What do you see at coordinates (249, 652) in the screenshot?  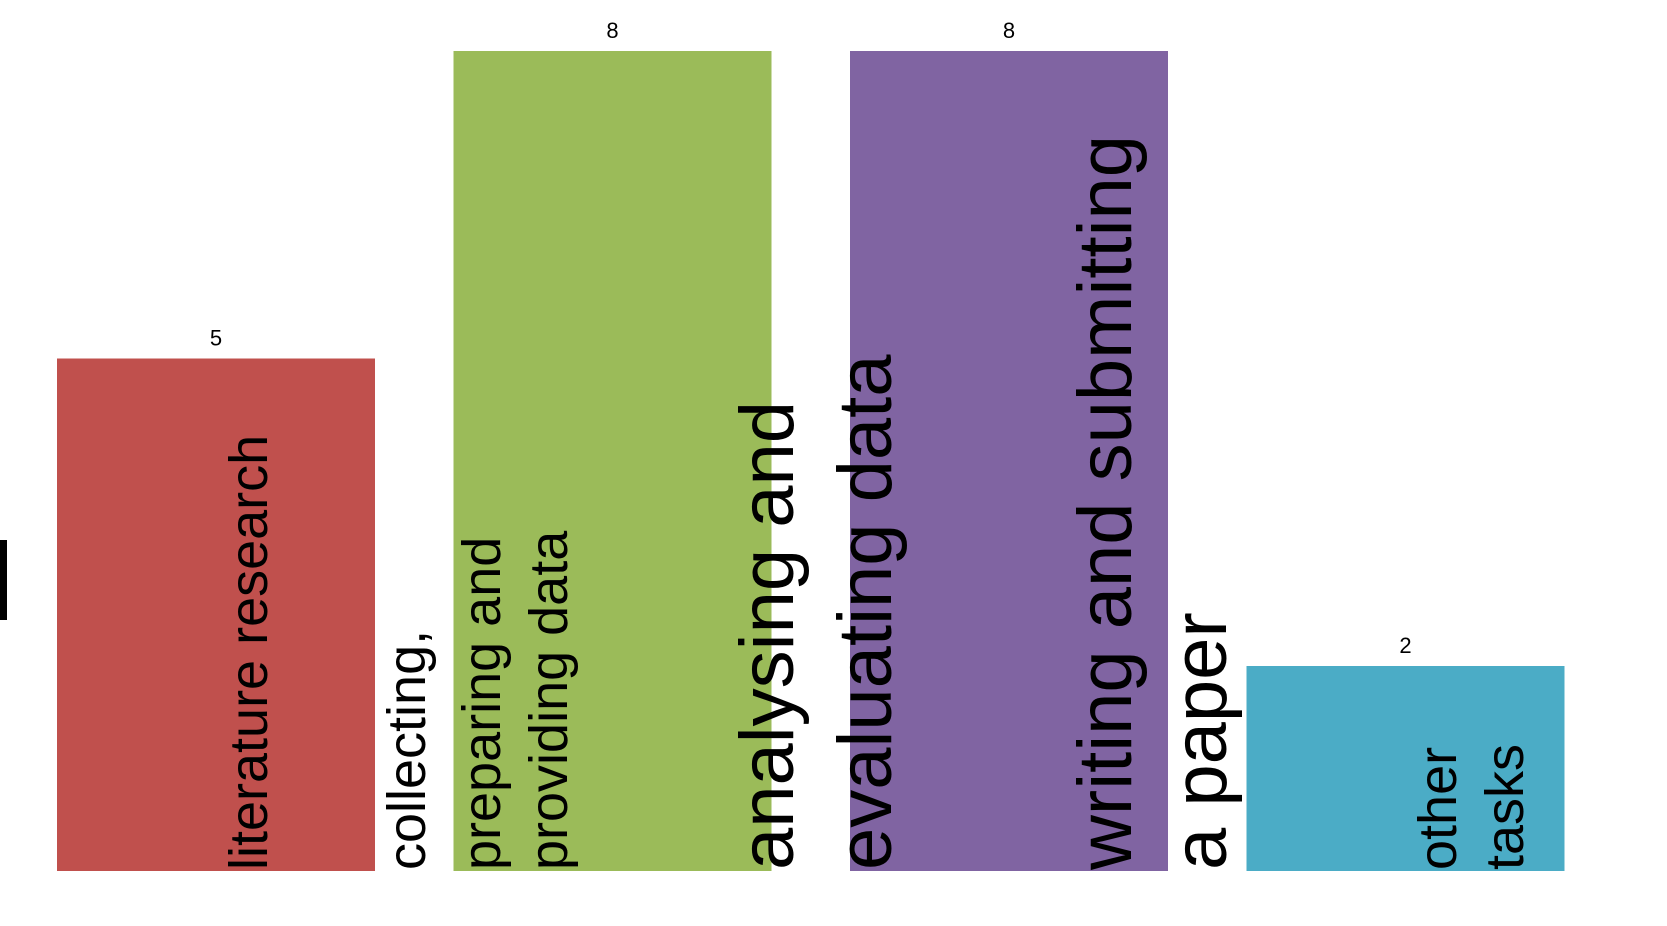 I see `category-label-literature: literature research` at bounding box center [249, 652].